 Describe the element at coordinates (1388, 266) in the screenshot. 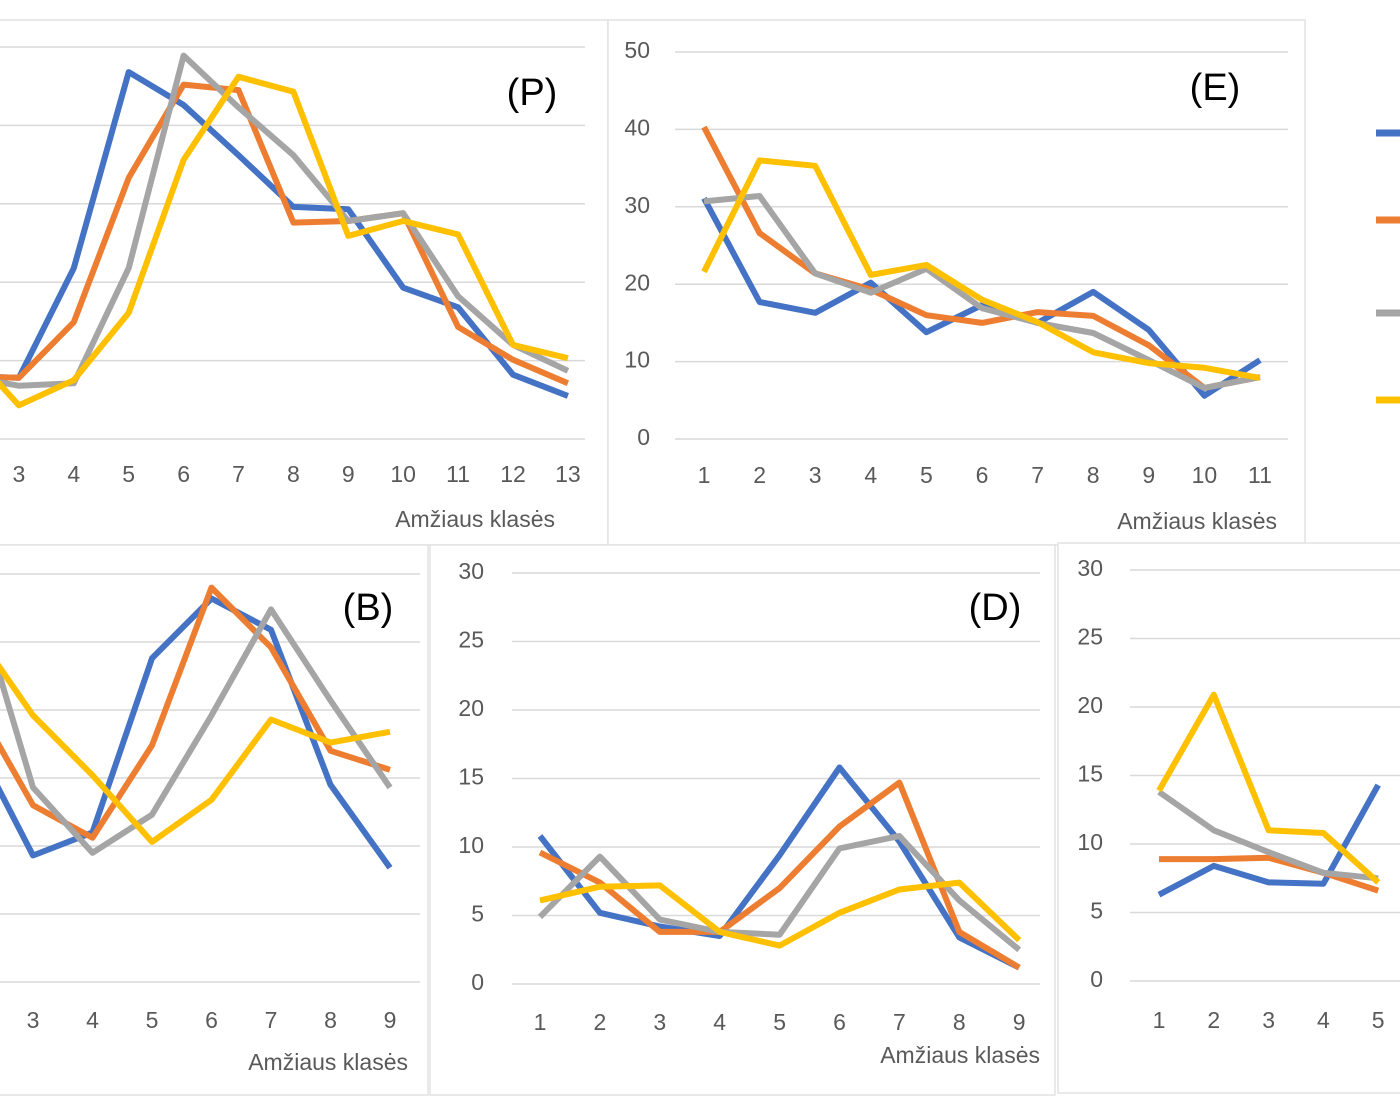

I see `legend-fragment` at that location.